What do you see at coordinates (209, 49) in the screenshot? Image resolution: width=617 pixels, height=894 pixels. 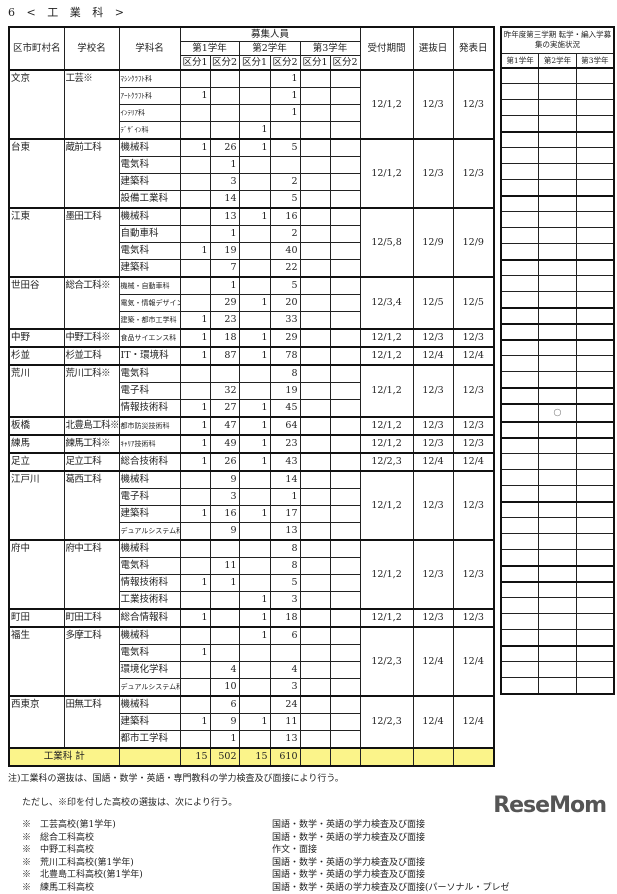 I see `header-grade1: 第1学年` at bounding box center [209, 49].